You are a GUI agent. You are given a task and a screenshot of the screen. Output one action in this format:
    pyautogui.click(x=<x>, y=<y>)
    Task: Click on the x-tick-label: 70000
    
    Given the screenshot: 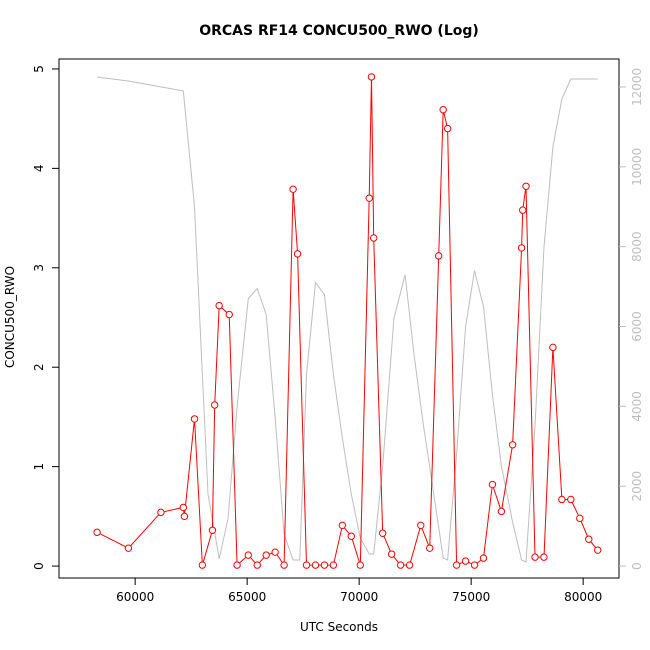 What is the action you would take?
    pyautogui.click(x=359, y=597)
    